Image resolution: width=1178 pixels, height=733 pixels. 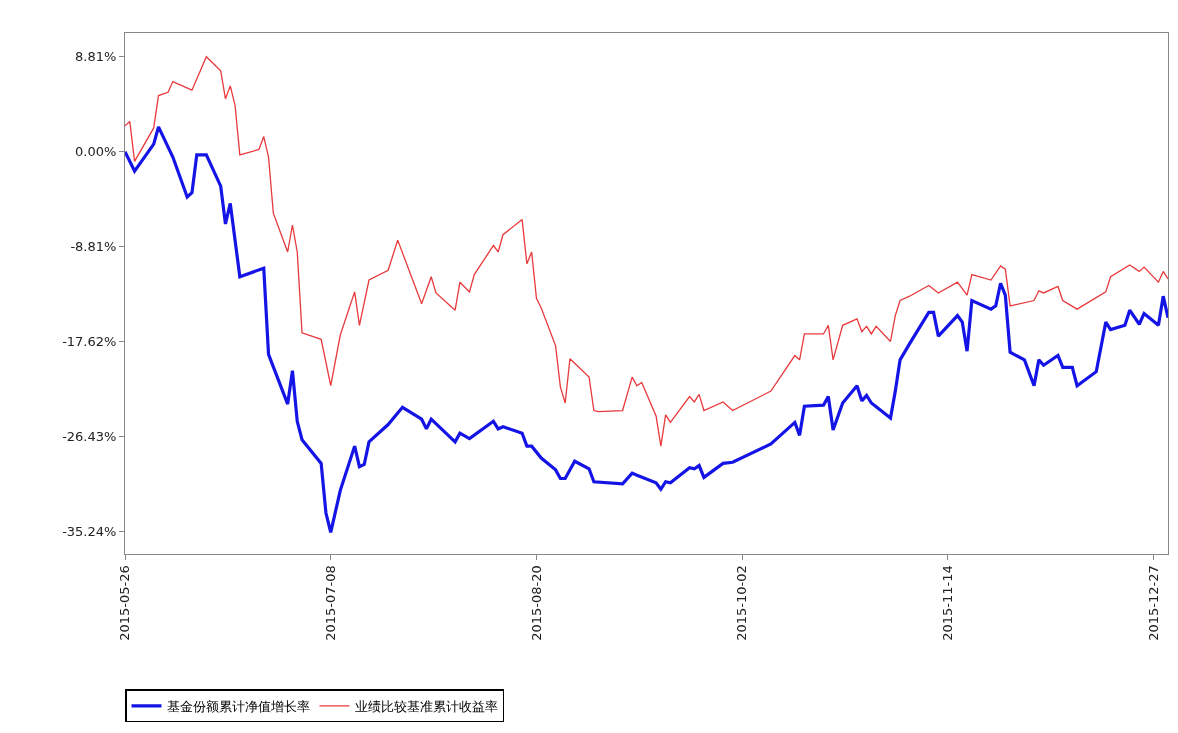 I want to click on x-tick-label: 2015-08-20, so click(x=536, y=603).